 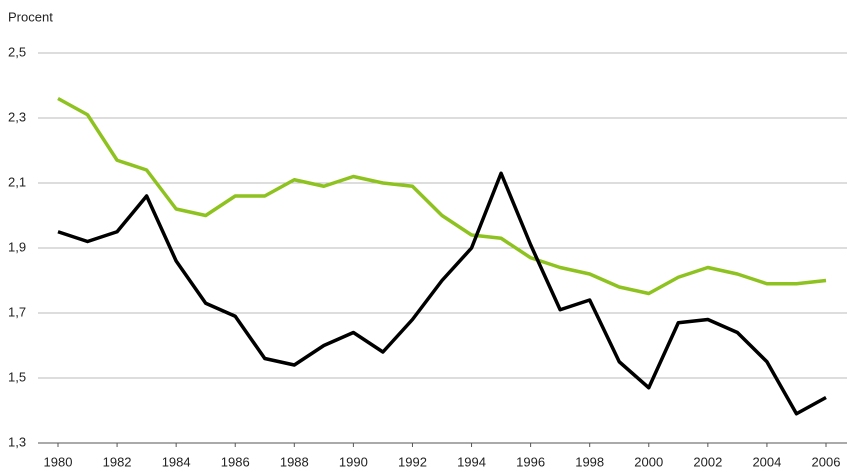 I want to click on x-tick-label: 1990, so click(x=353, y=461).